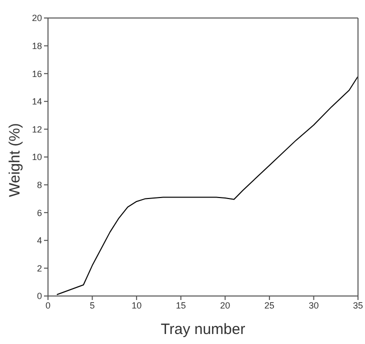 This screenshot has width=365, height=344. I want to click on x-tick-label: 0, so click(48, 305).